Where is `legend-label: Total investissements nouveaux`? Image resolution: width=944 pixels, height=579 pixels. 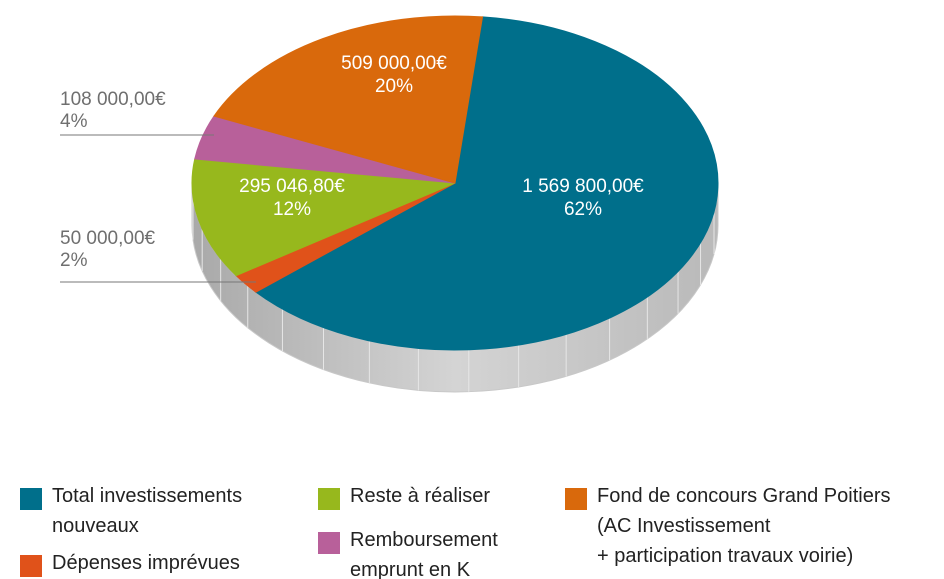
legend-label: Total investissements nouveaux is located at coordinates (147, 511).